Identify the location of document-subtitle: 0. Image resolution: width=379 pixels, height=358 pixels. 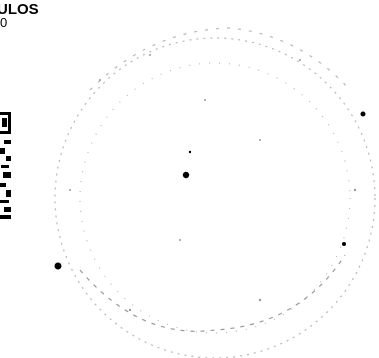
(3, 22).